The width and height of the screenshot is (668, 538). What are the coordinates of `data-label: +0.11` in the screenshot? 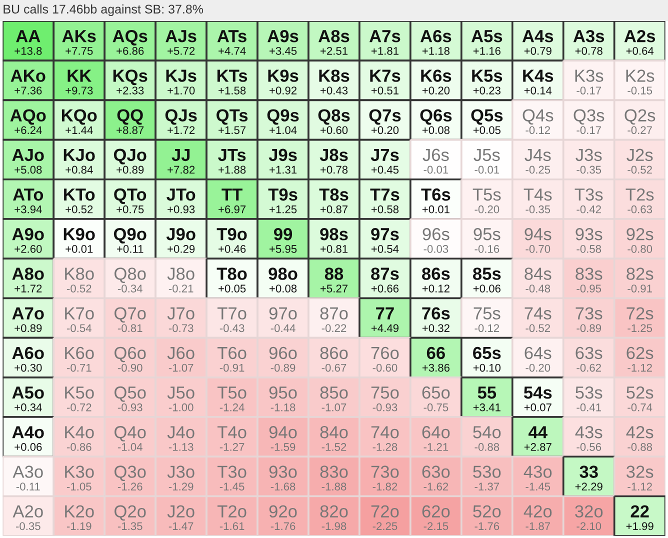 It's located at (130, 249).